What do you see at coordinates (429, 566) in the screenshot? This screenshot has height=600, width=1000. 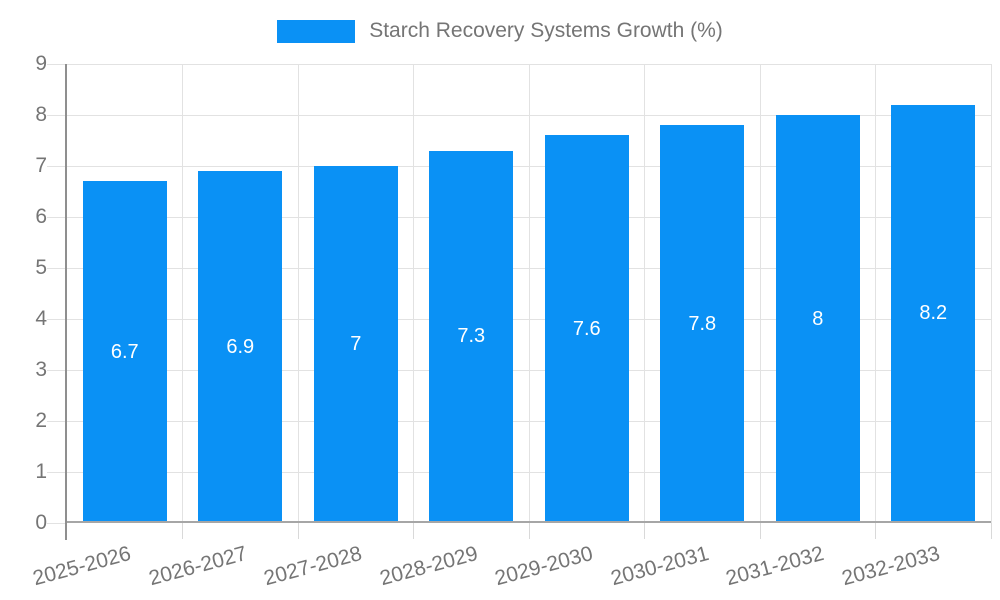 I see `x-tick-label: 2028-2029` at bounding box center [429, 566].